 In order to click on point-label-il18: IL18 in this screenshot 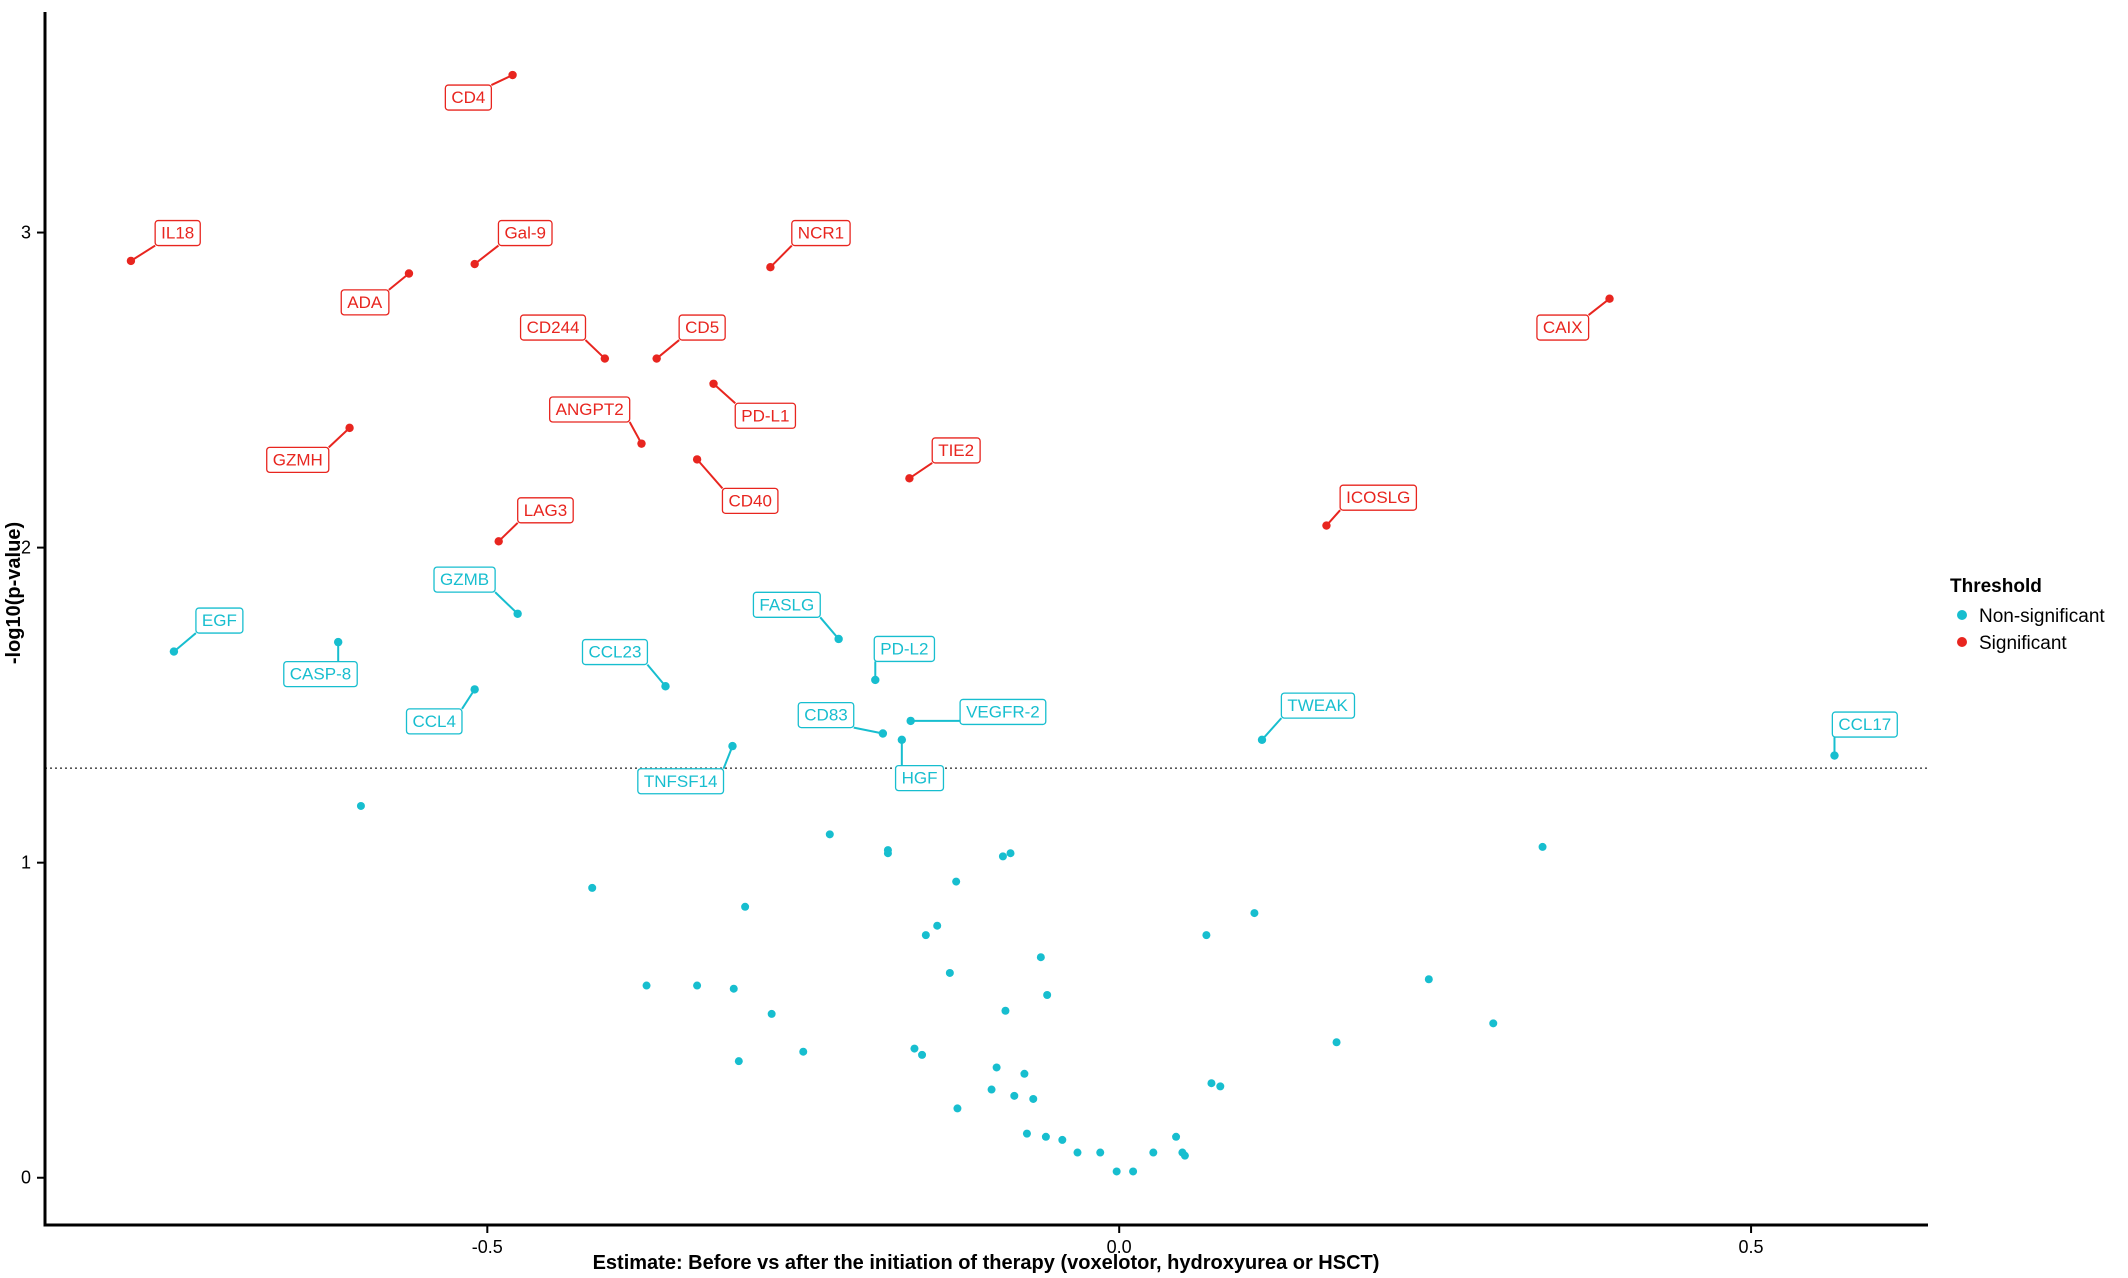, I will do `click(177, 233)`.